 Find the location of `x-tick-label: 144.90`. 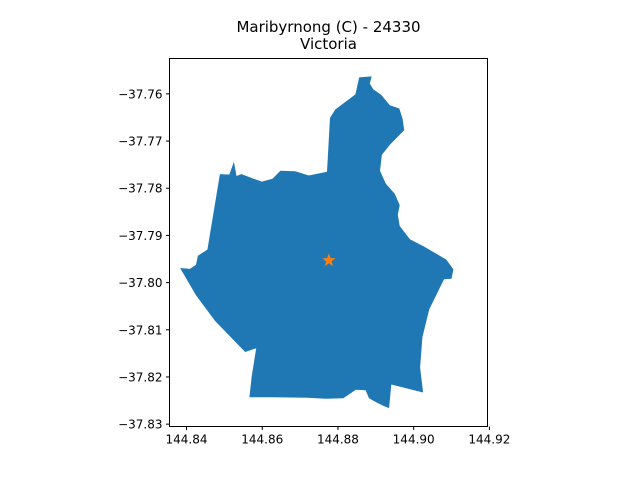

x-tick-label: 144.90 is located at coordinates (414, 440).